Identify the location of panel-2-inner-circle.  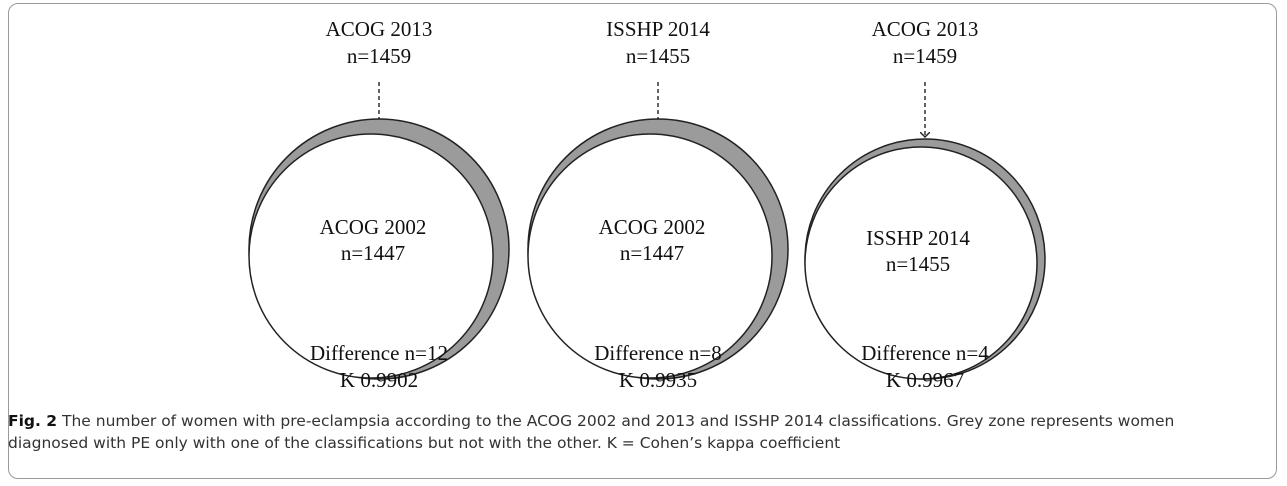
(650, 256).